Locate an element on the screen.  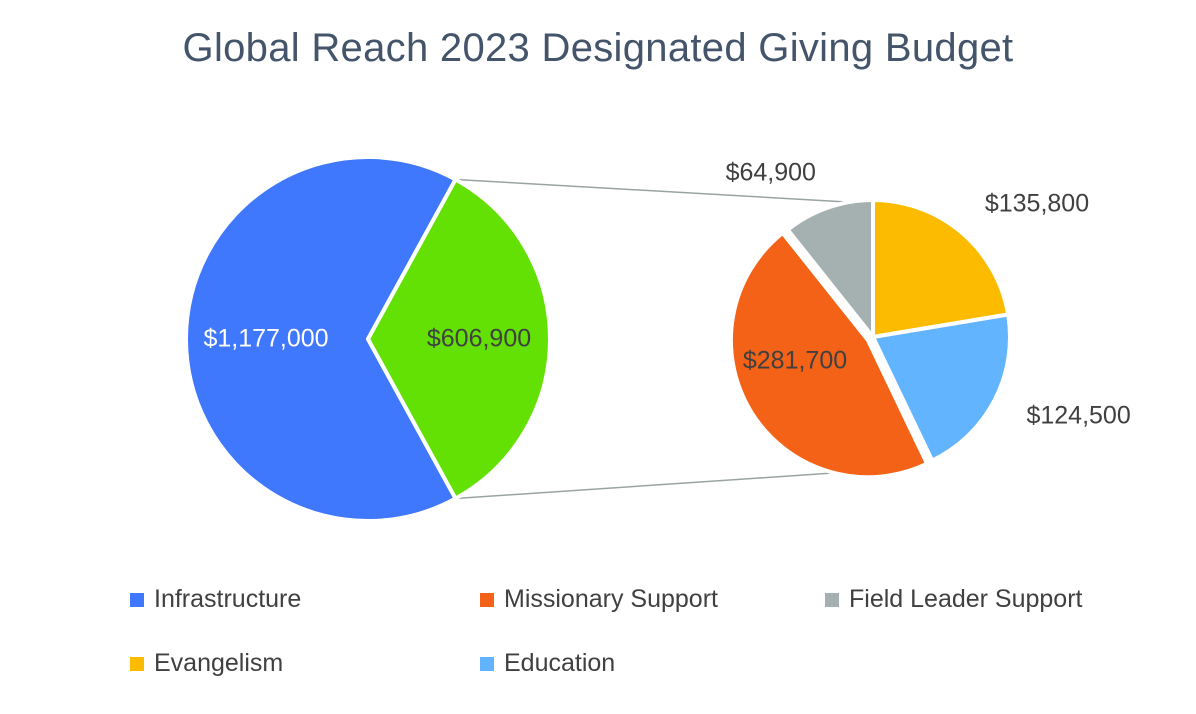
data-label-field-leader-support: $64,900 is located at coordinates (771, 172).